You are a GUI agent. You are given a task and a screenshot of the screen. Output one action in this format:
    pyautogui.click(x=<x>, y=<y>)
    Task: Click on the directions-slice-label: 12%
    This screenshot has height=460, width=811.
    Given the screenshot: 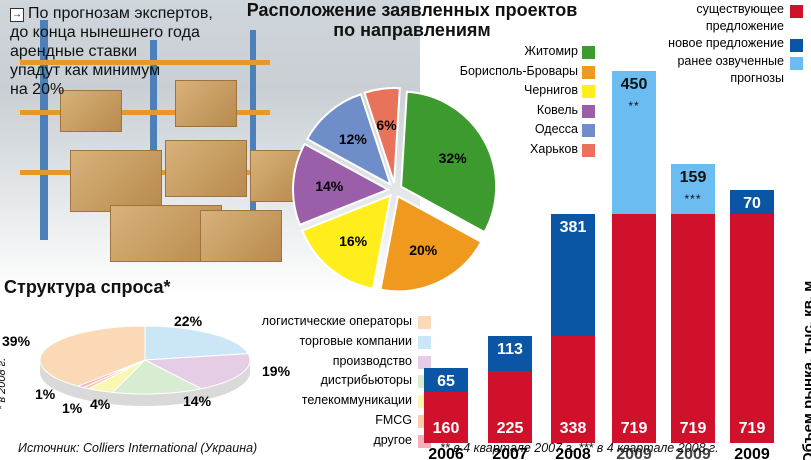 What is the action you would take?
    pyautogui.click(x=352, y=139)
    